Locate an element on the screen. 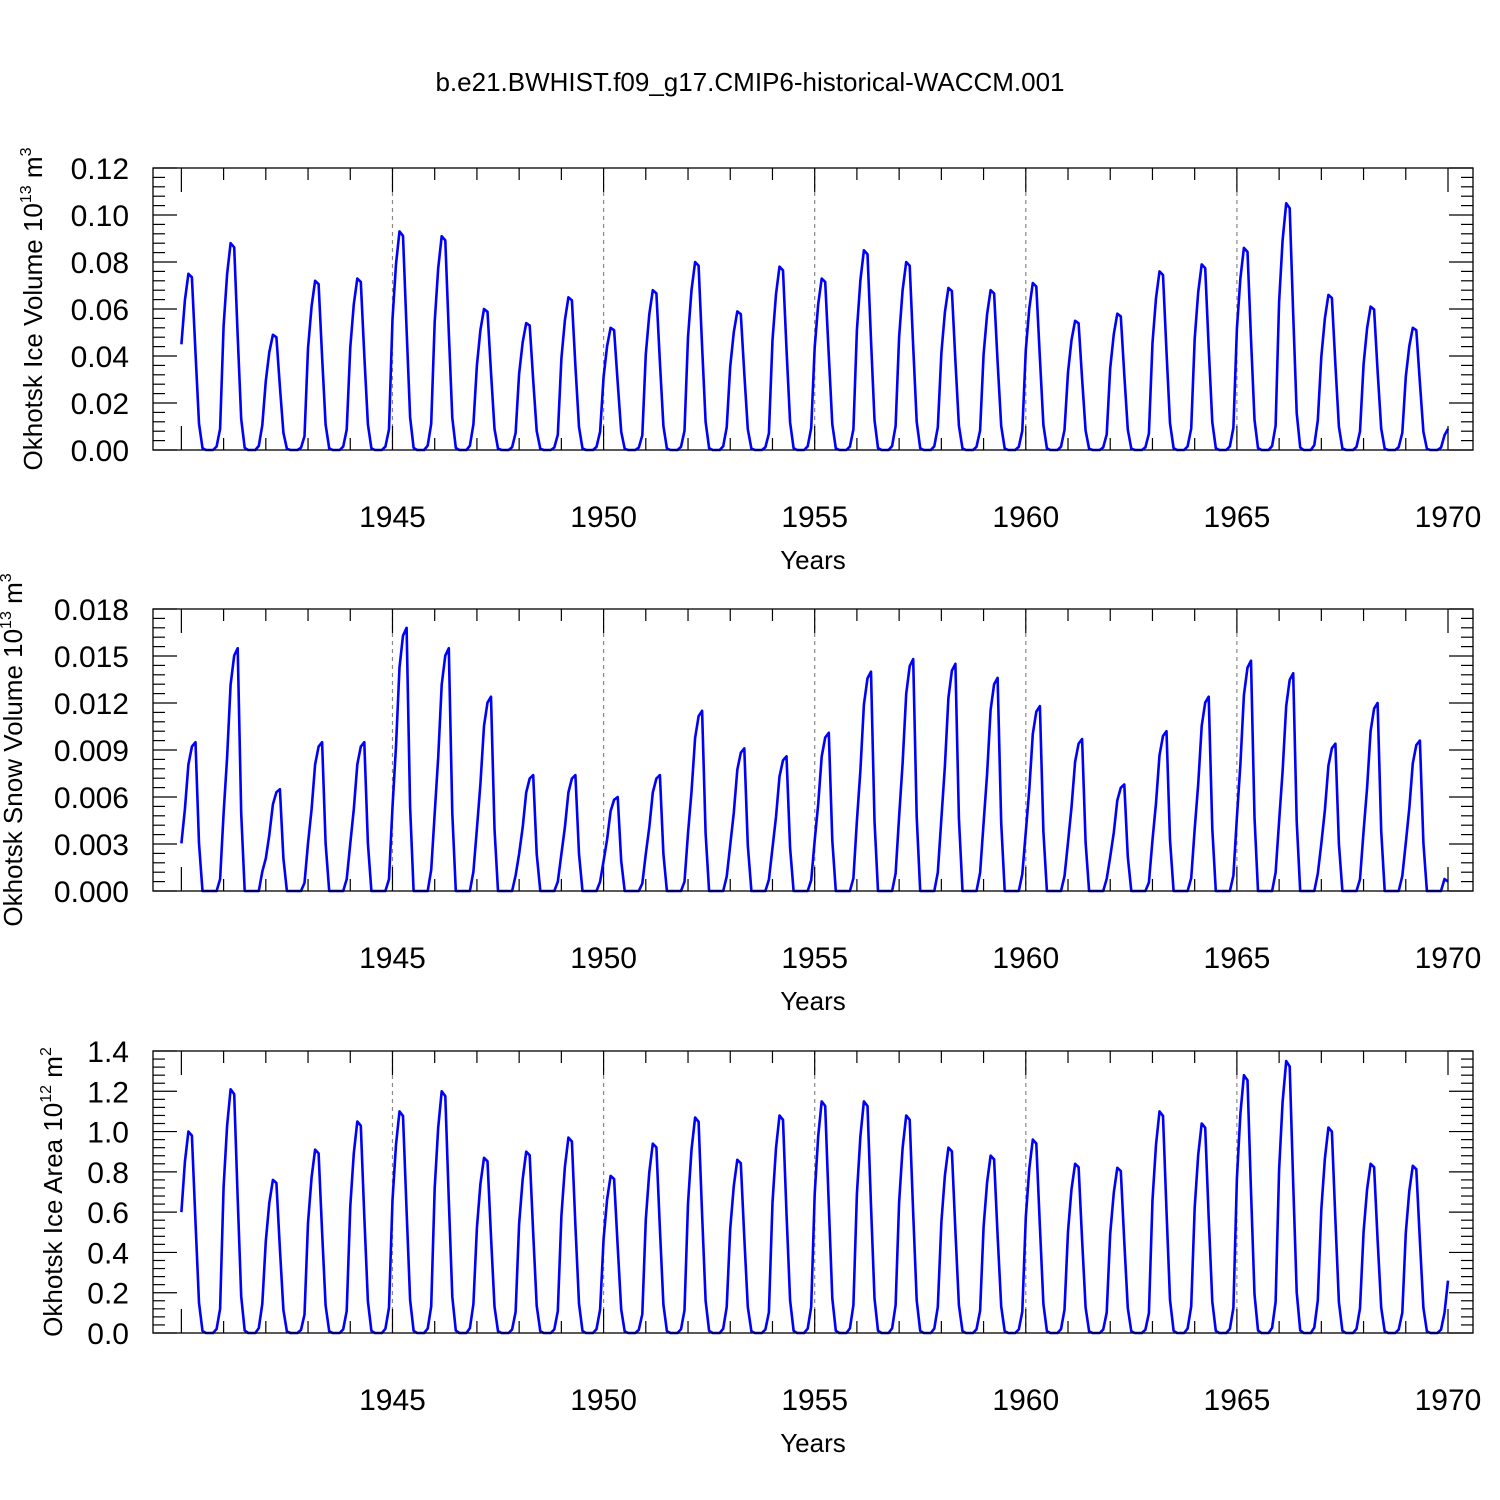  ytick-label: 0.06 is located at coordinates (100, 310).